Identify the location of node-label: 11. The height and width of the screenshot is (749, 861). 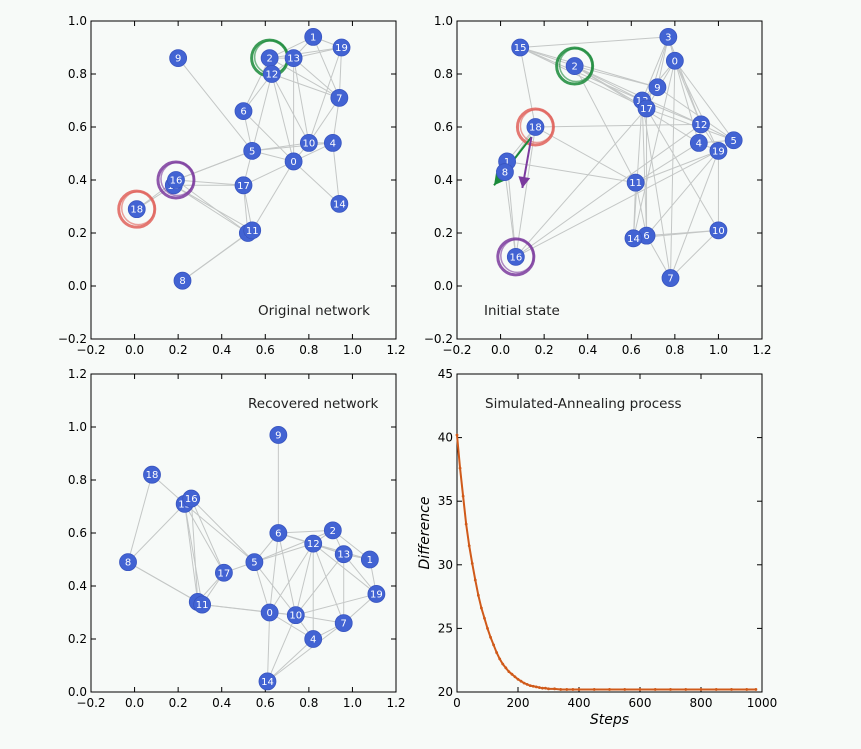
(635, 183).